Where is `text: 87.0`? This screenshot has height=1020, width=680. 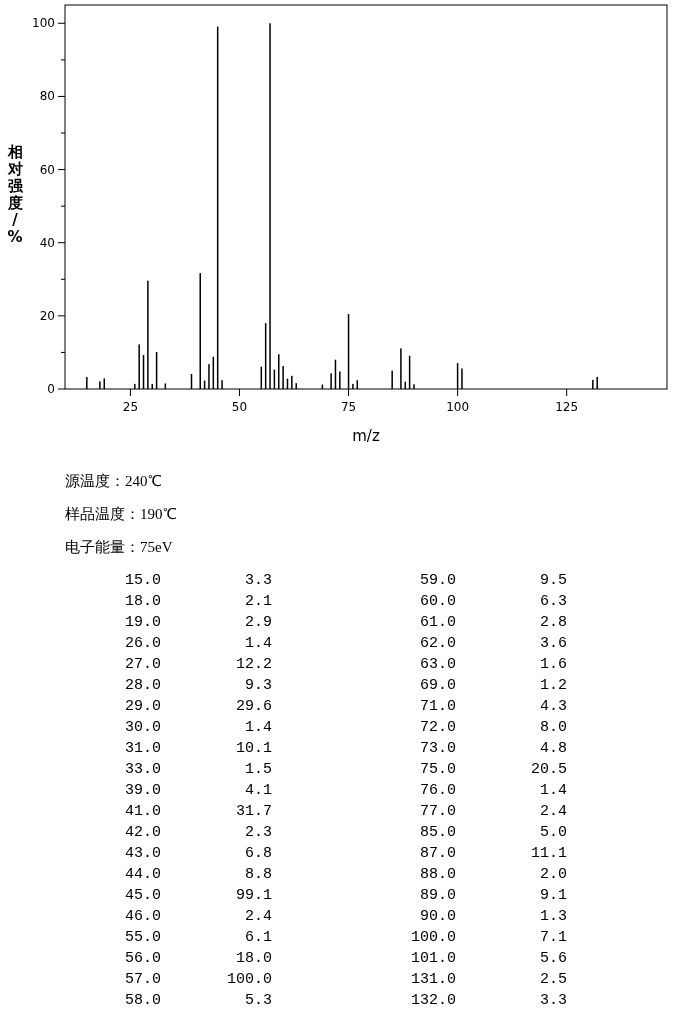
text: 87.0 is located at coordinates (437, 853).